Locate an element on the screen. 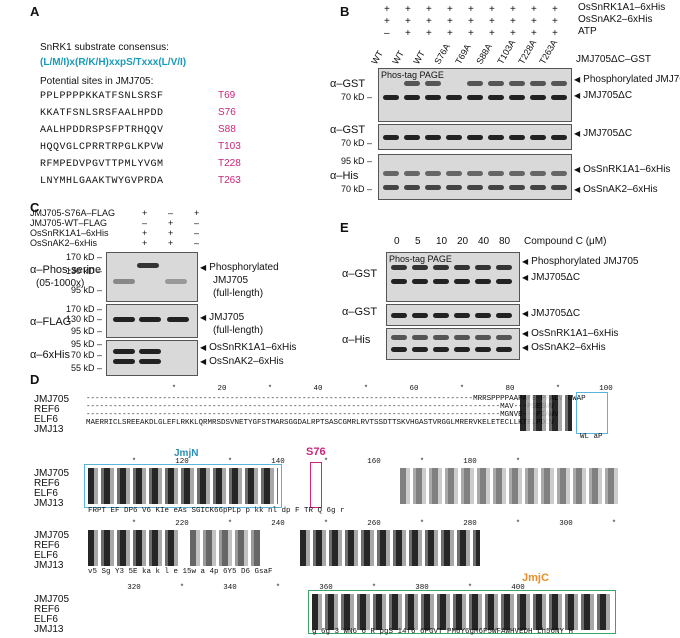  lane-label: S88A is located at coordinates (484, 53).